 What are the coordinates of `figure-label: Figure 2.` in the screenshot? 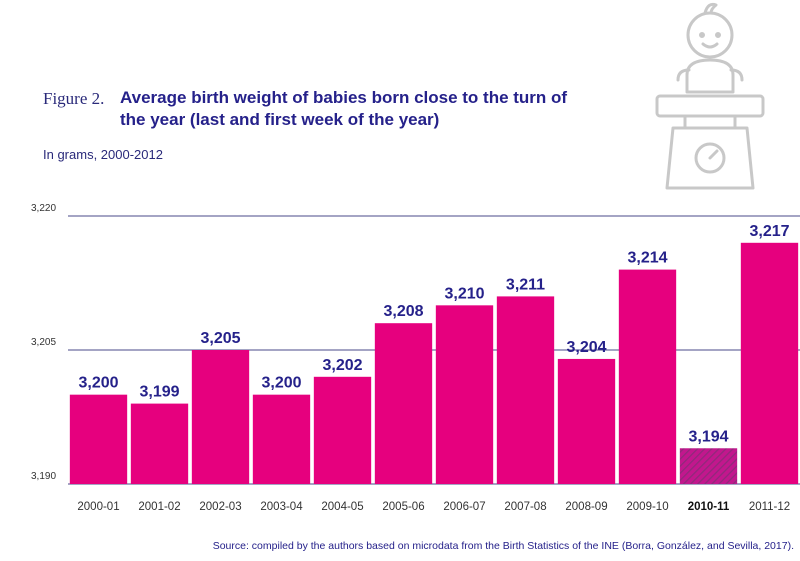 It's located at (74, 98).